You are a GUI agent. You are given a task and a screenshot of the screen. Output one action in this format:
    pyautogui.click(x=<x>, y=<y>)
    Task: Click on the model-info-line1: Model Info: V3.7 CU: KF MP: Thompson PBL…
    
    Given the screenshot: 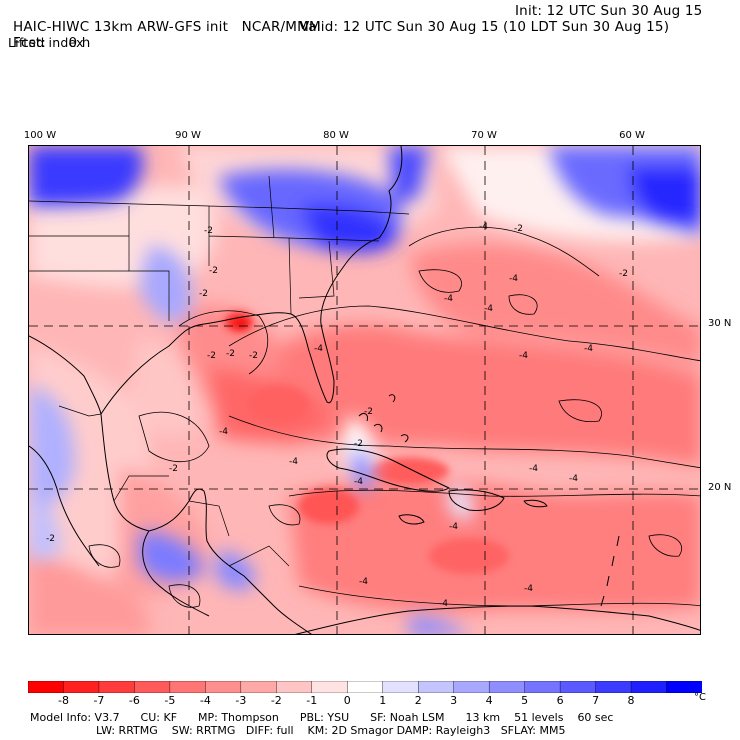 What is the action you would take?
    pyautogui.click(x=322, y=717)
    